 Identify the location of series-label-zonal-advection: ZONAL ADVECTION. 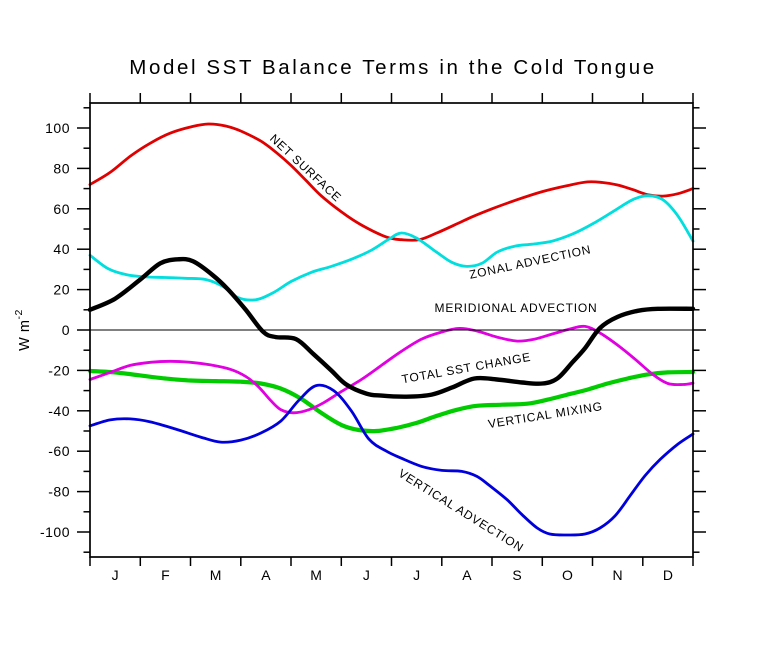
(530, 262).